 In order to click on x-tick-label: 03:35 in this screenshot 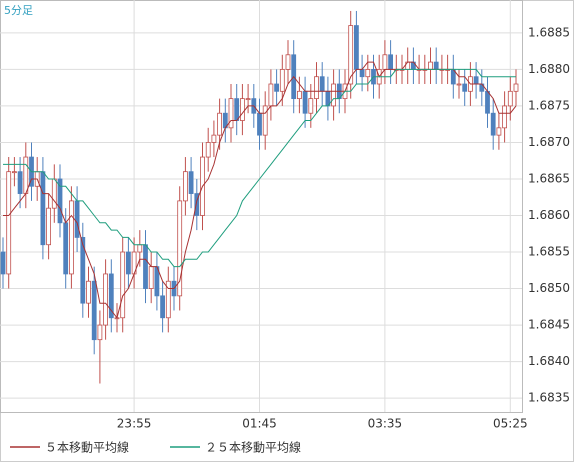, I will do `click(385, 424)`.